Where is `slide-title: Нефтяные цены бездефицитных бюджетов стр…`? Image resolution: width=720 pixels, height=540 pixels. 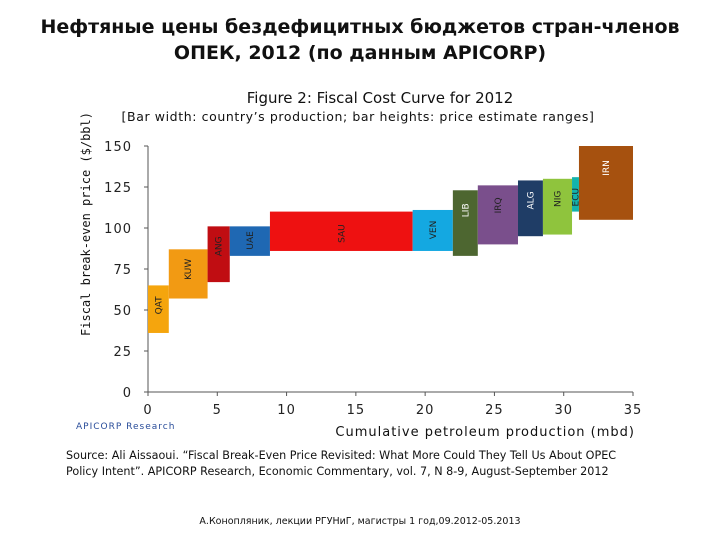
slide-title: Нефтяные цены бездефицитных бюджетов стр… is located at coordinates (360, 40).